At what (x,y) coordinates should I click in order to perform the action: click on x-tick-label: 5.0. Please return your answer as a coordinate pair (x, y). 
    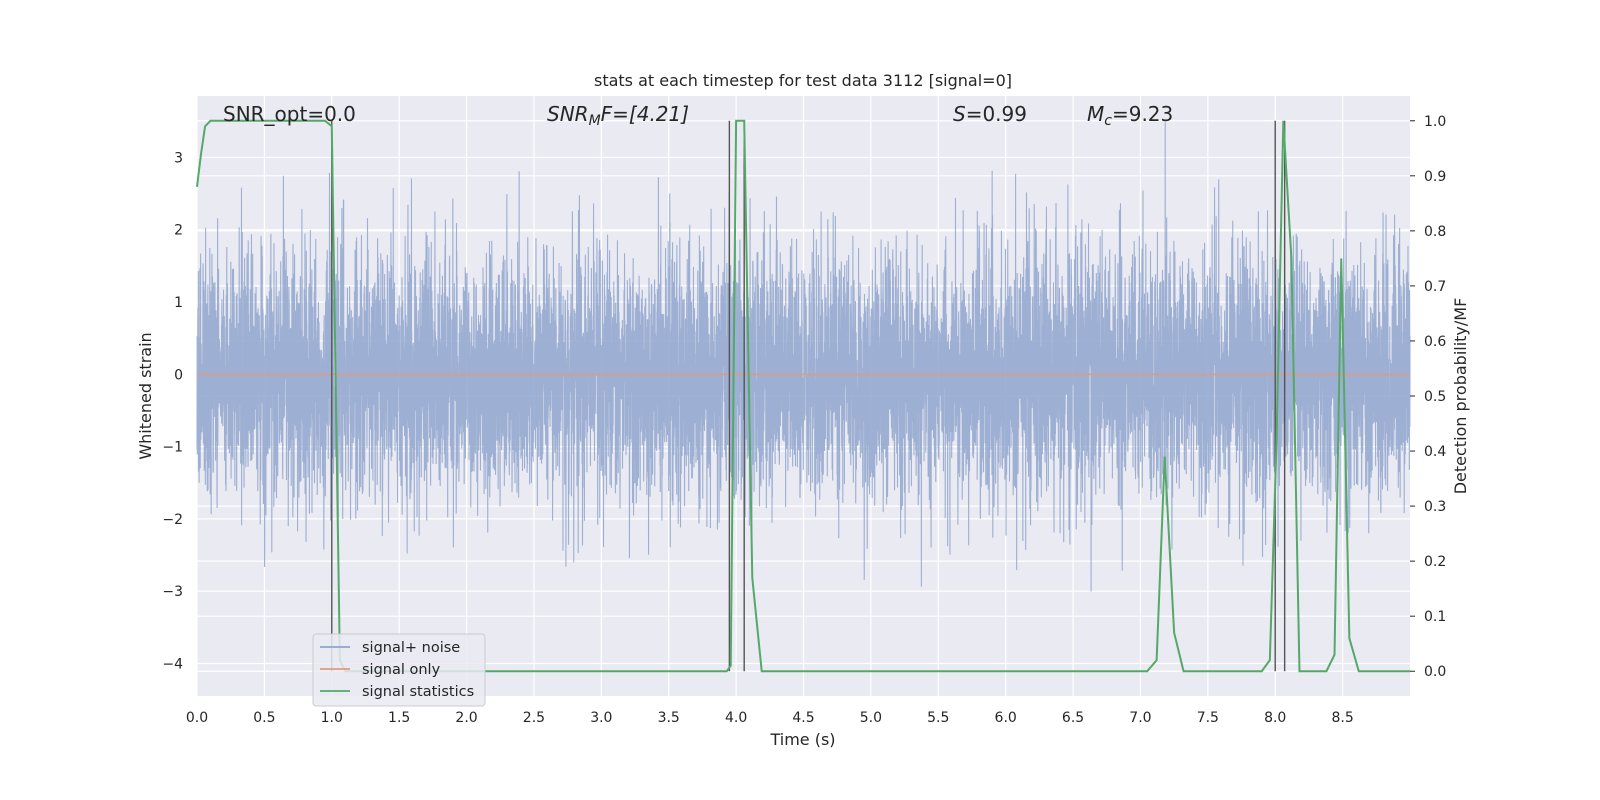
    Looking at the image, I should click on (871, 718).